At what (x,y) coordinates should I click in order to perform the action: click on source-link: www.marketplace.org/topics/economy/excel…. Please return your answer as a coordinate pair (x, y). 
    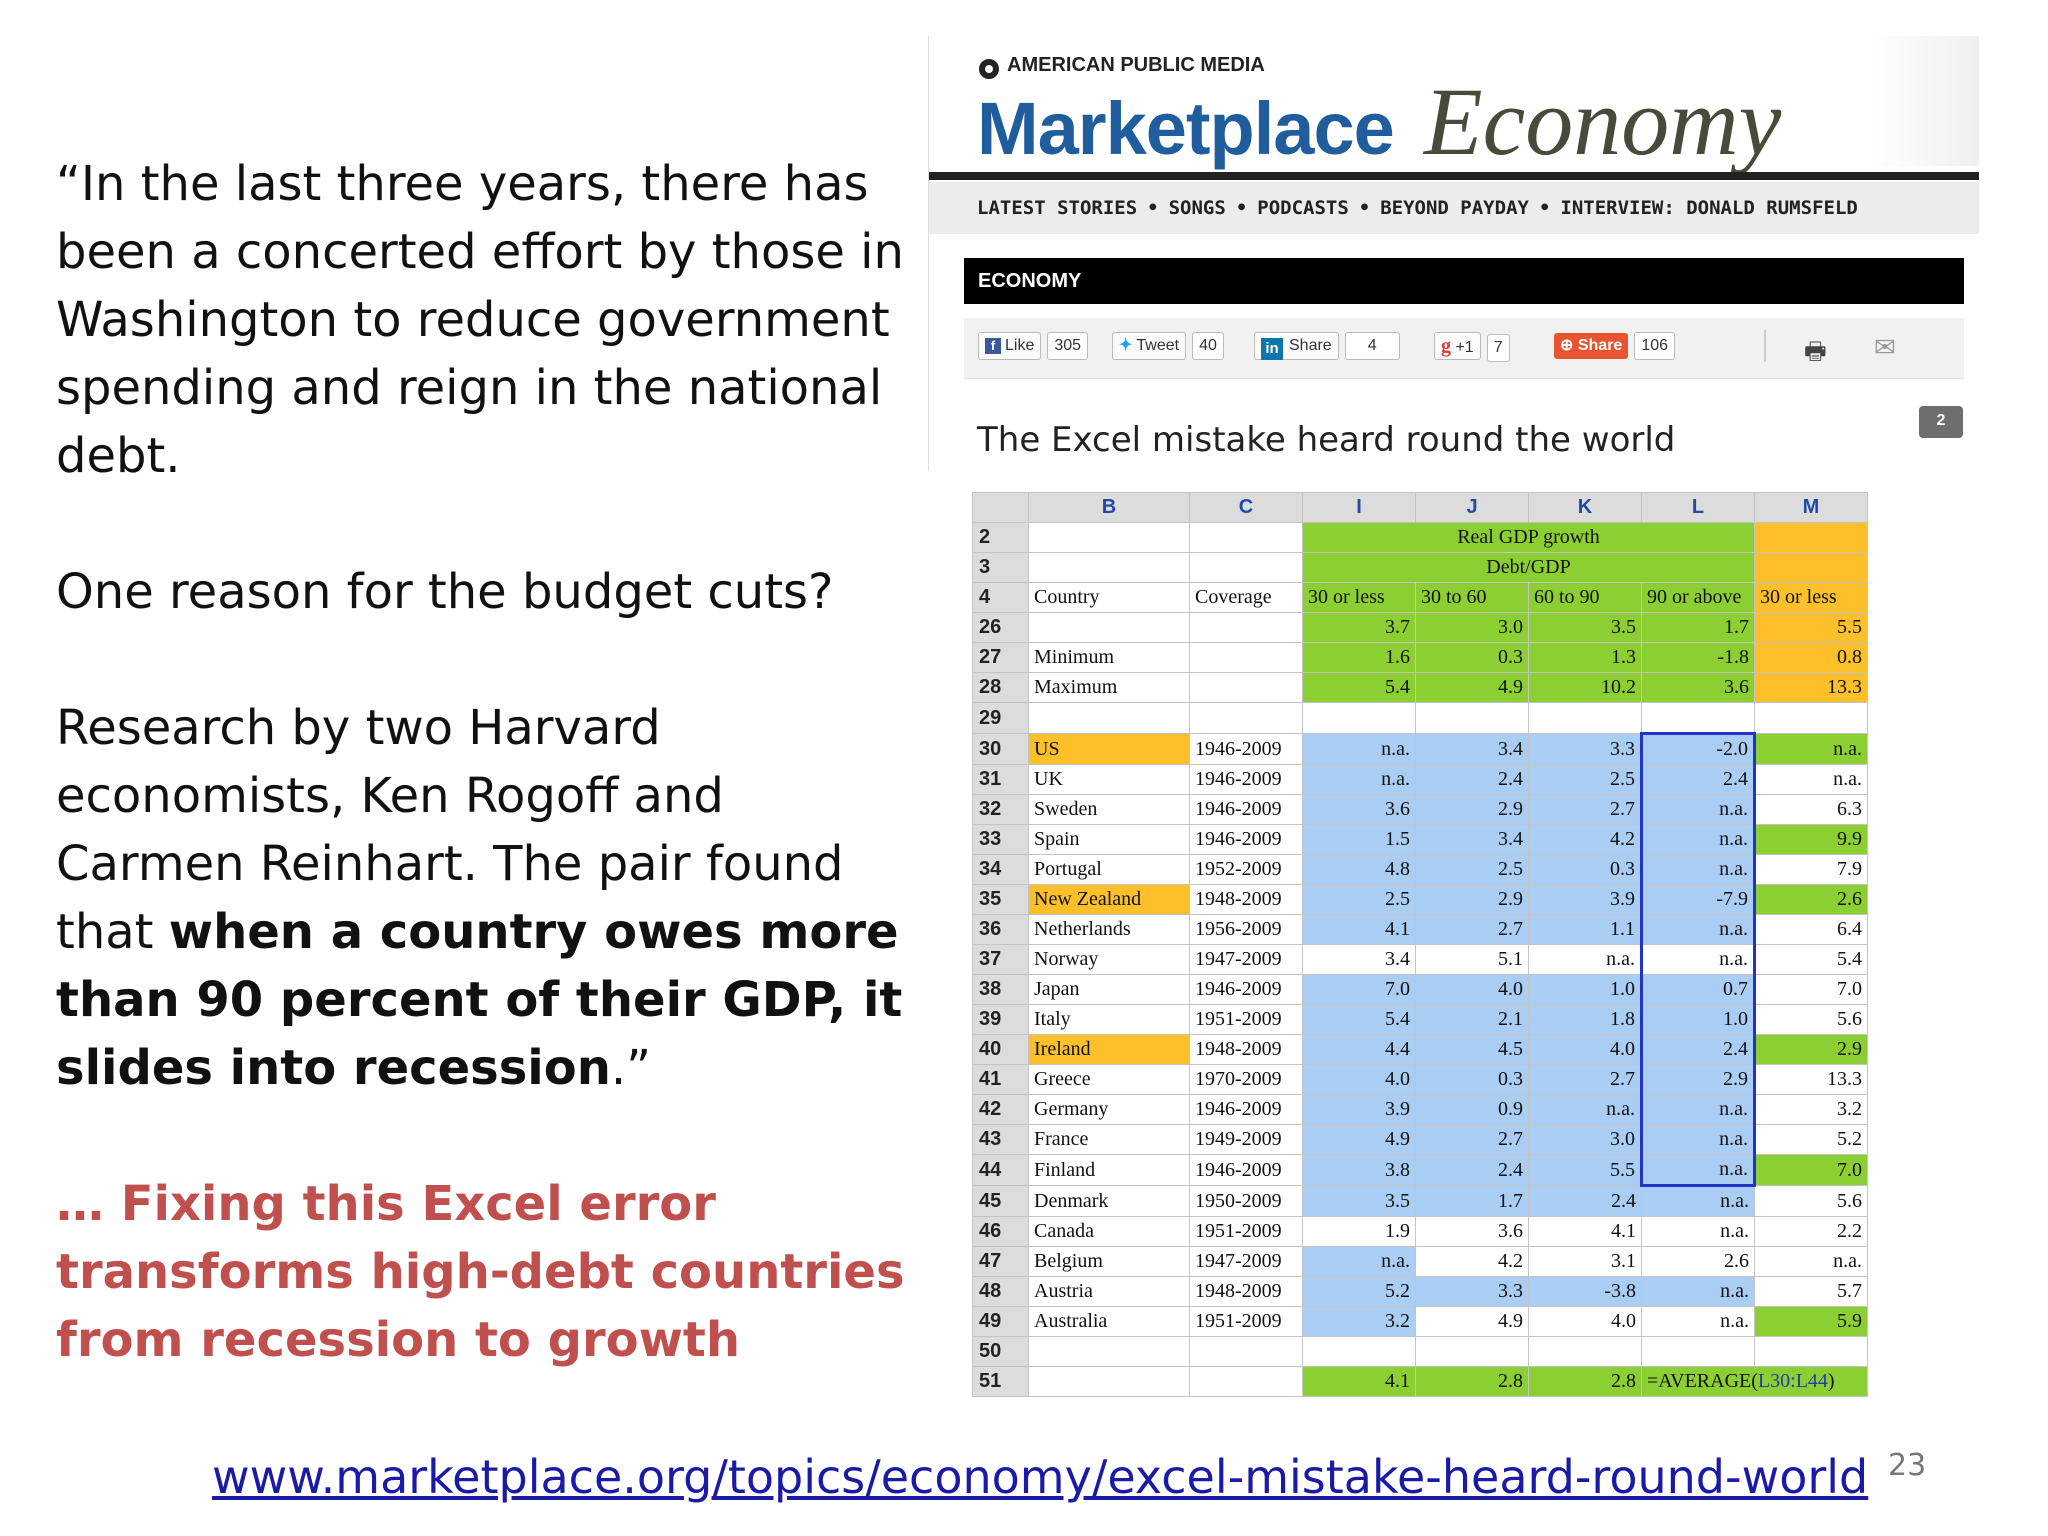
    Looking at the image, I should click on (1040, 1477).